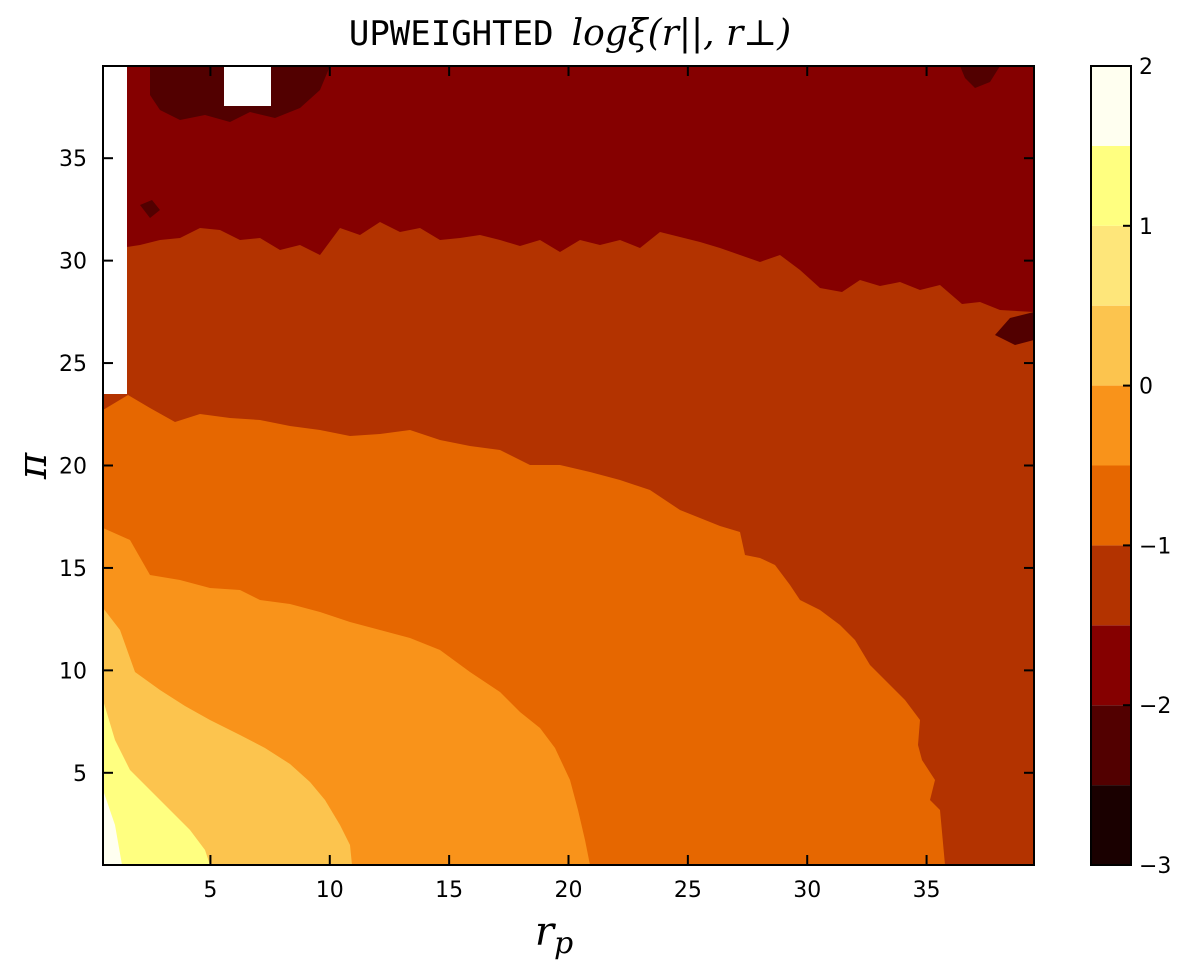 This screenshot has height=965, width=1195. I want to click on chart-title-prefix: UPWEIGHTED, so click(451, 34).